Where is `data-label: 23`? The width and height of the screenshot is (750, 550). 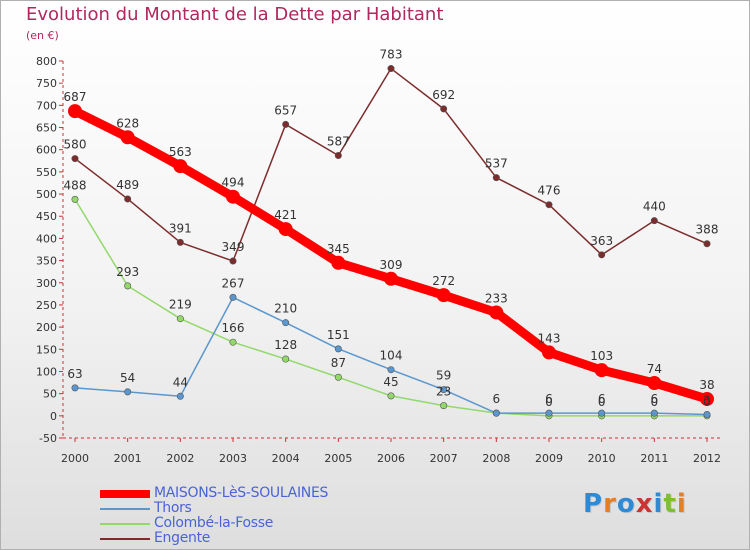
data-label: 23 is located at coordinates (443, 392).